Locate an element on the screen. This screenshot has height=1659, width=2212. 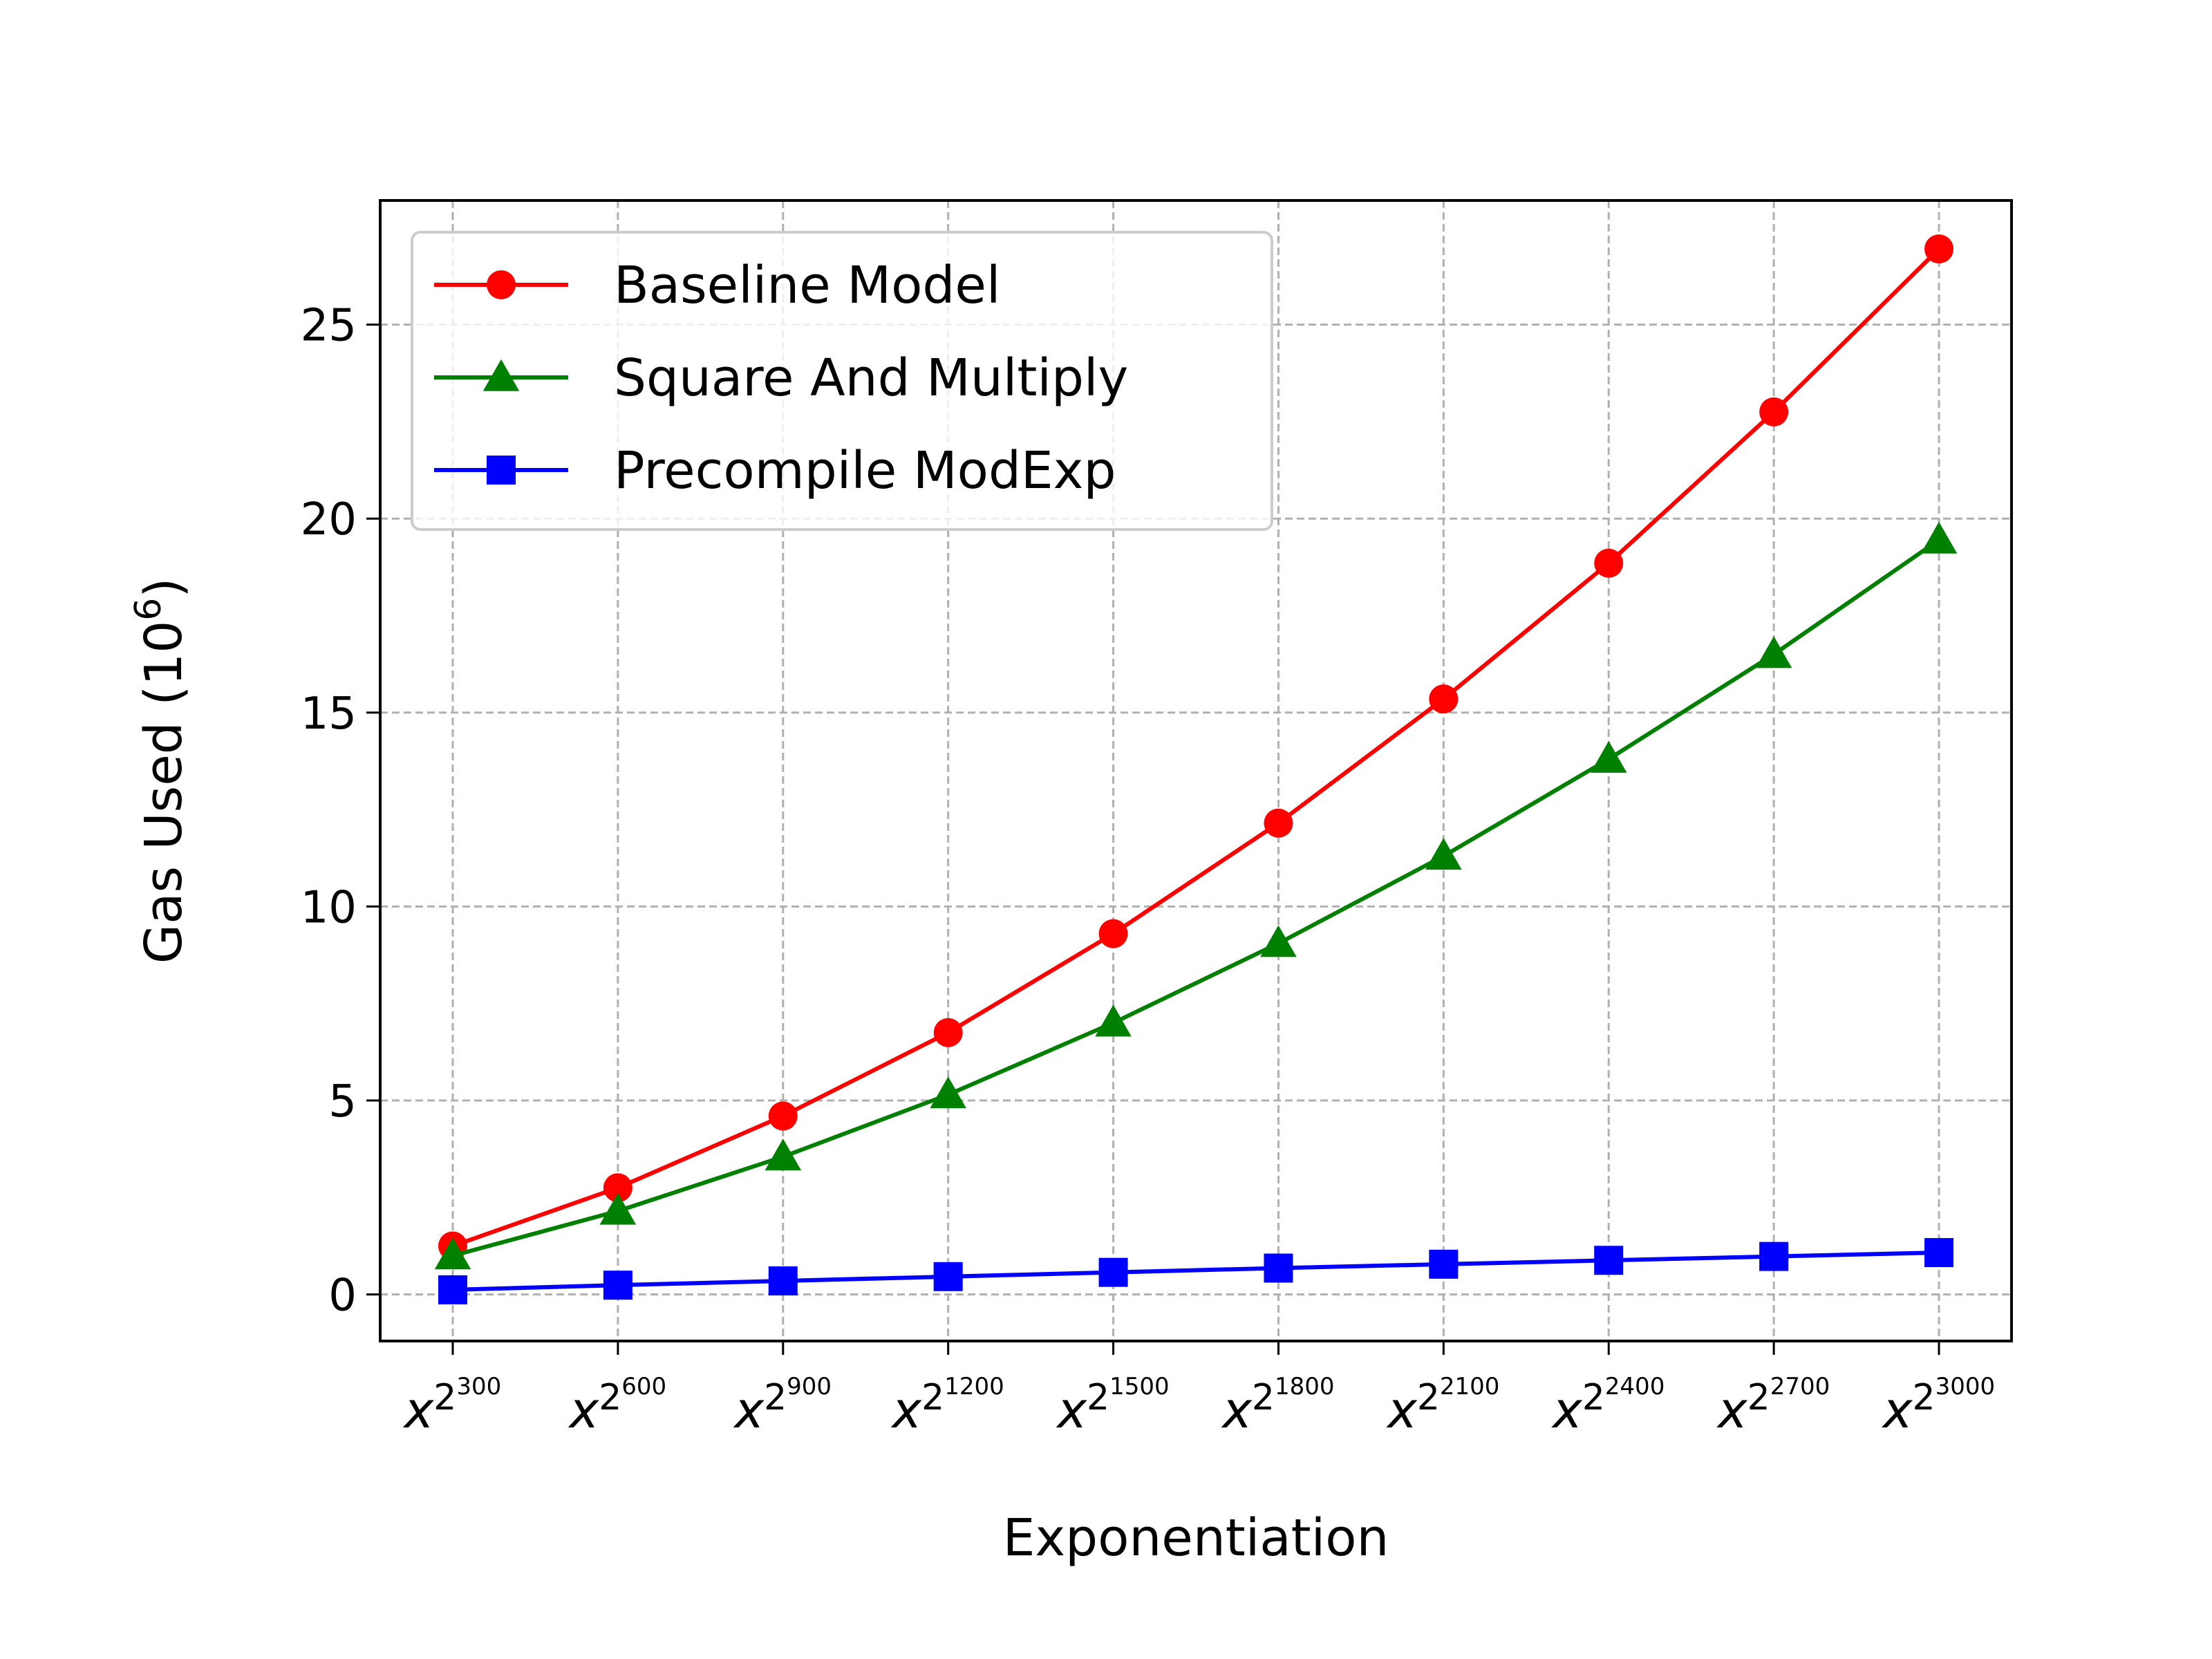
x-tick-label-exponent-power: 300 is located at coordinates (479, 1386).